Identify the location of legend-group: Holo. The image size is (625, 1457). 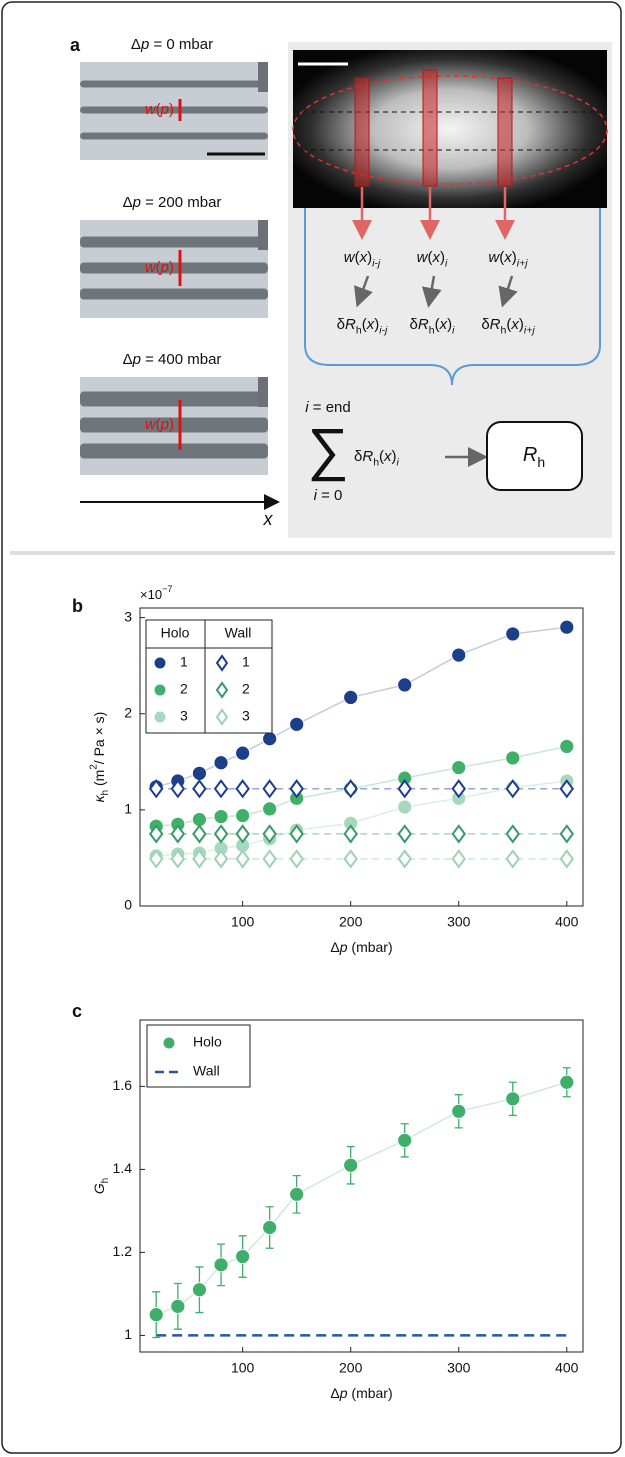
(175, 633).